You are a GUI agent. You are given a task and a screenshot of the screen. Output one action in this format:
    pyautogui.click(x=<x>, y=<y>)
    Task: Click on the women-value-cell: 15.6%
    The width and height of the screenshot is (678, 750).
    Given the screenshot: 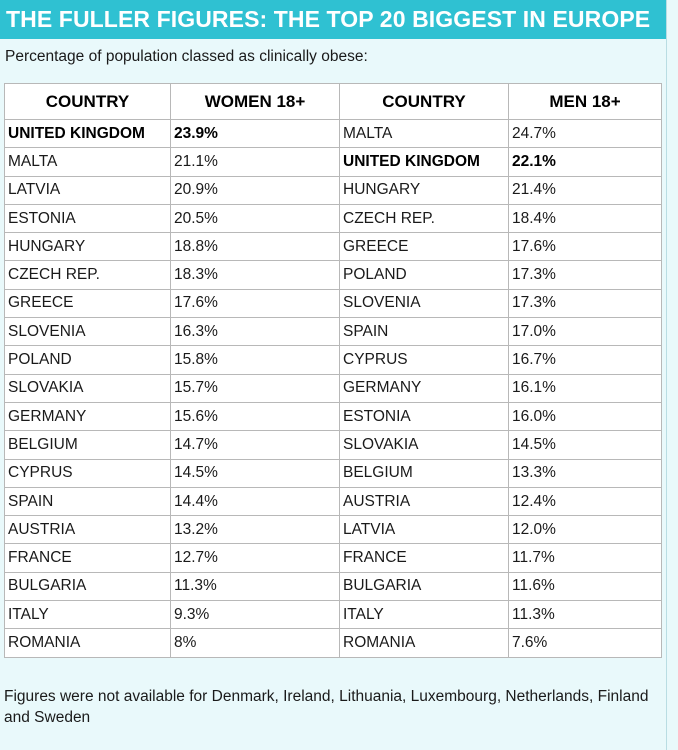 What is the action you would take?
    pyautogui.click(x=255, y=416)
    